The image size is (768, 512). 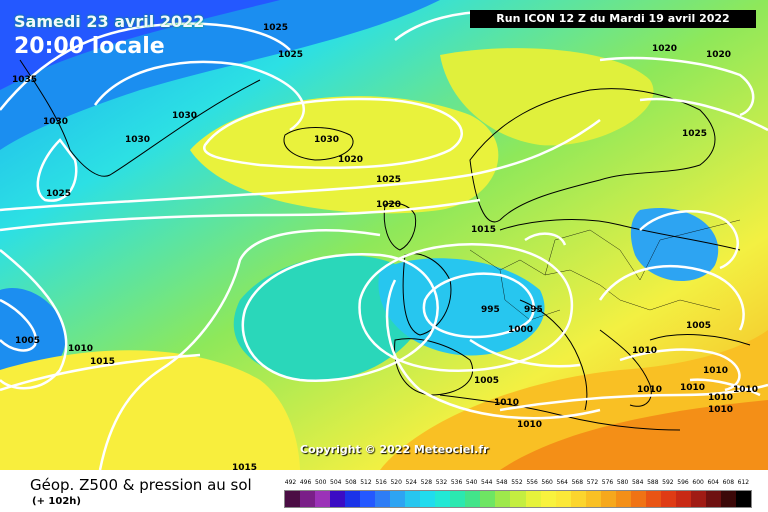 What do you see at coordinates (532, 482) in the screenshot?
I see `colorscale-label: 556` at bounding box center [532, 482].